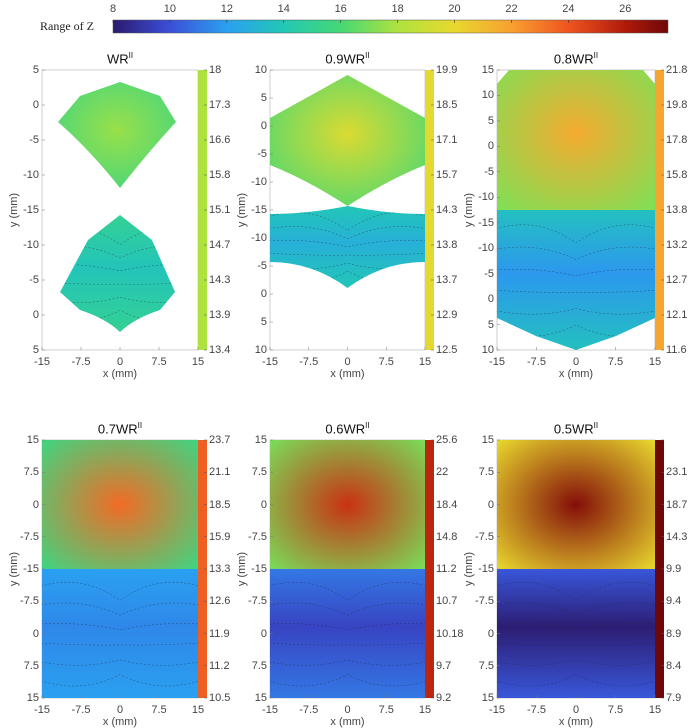 This screenshot has height=728, width=700. Describe the element at coordinates (447, 440) in the screenshot. I see `colorbar-tick-label: 25.6` at that location.